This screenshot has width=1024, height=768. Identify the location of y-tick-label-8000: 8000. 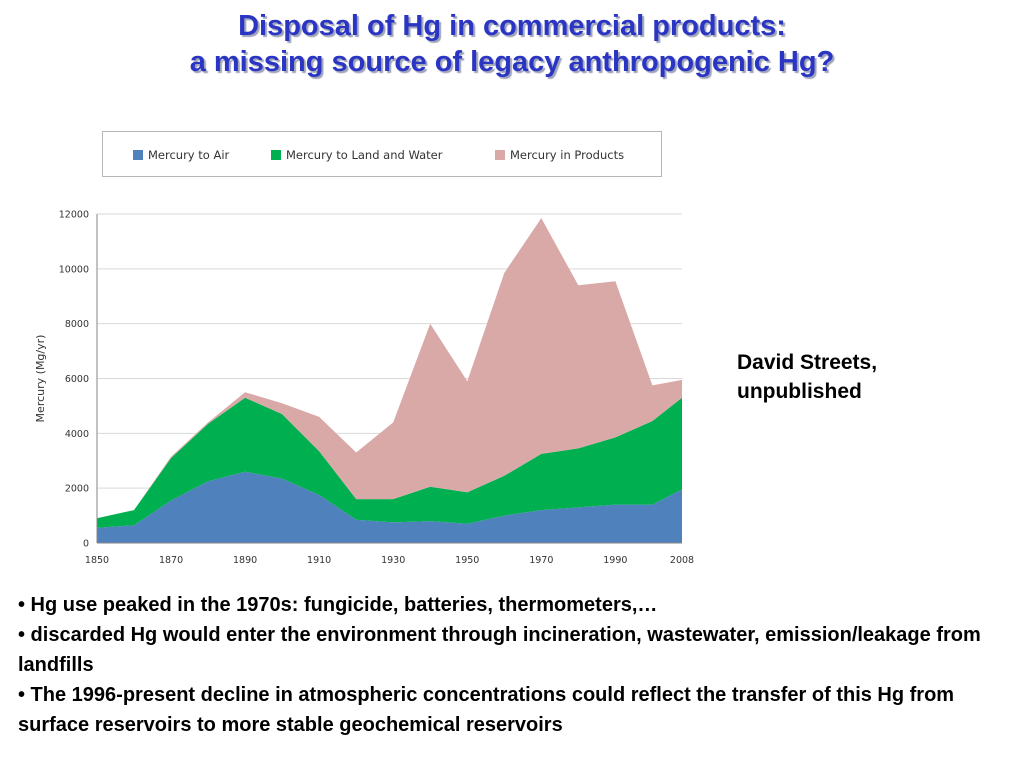
(77, 324).